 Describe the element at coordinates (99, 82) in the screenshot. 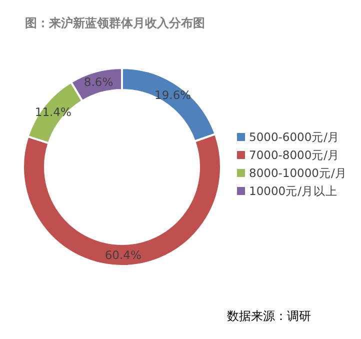

I see `data-label: 8.6%` at that location.